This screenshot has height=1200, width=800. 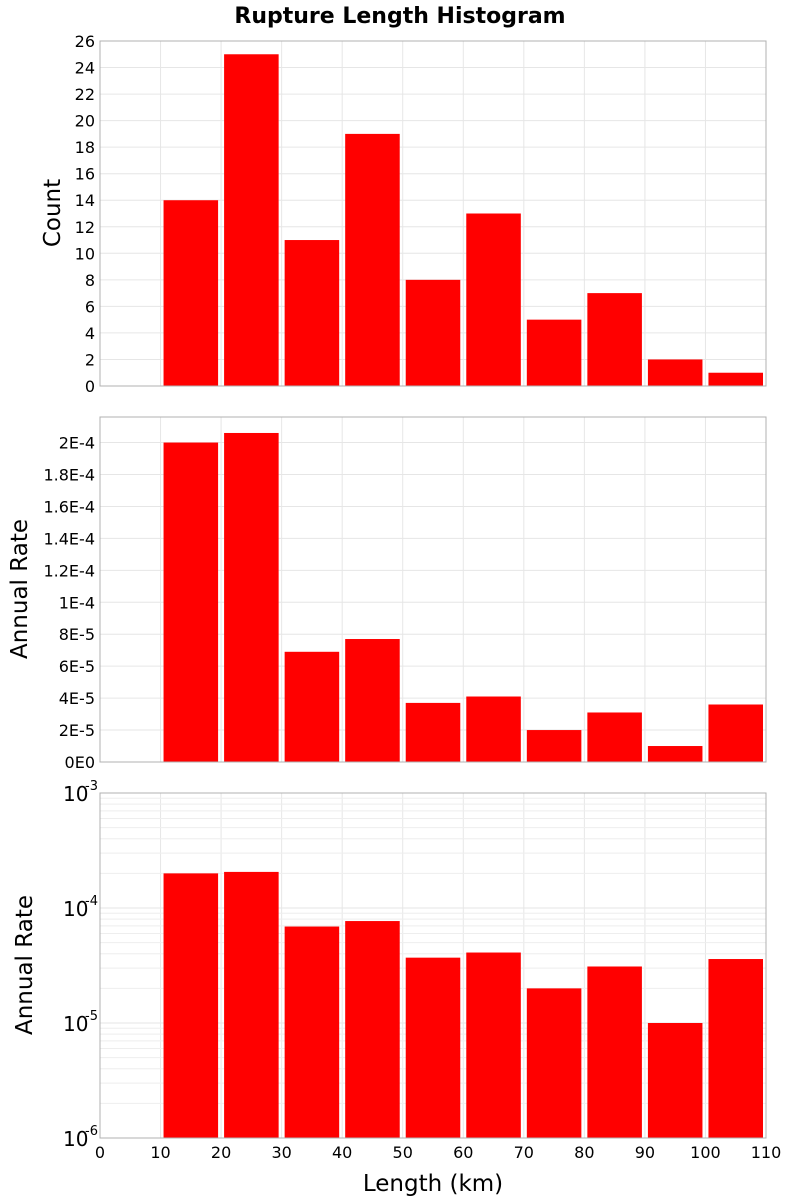 I want to click on y-tick-label: 2E-4, so click(x=77, y=443).